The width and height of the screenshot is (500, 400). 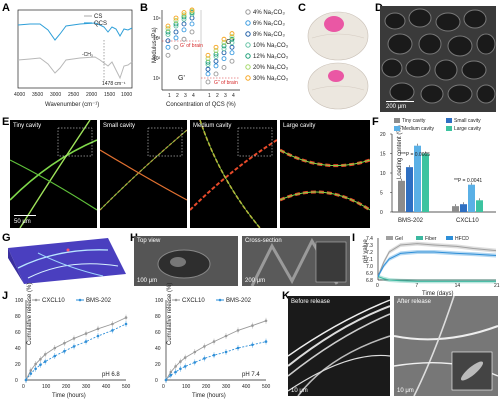 I want to click on legend-label: 6% Na₂CO₃, so click(x=269, y=24).